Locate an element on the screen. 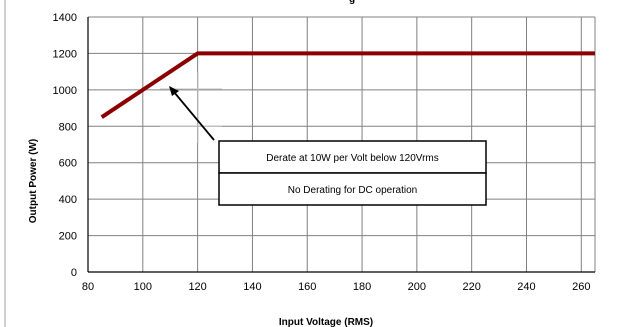  y-tick-label: 1200 is located at coordinates (65, 54).